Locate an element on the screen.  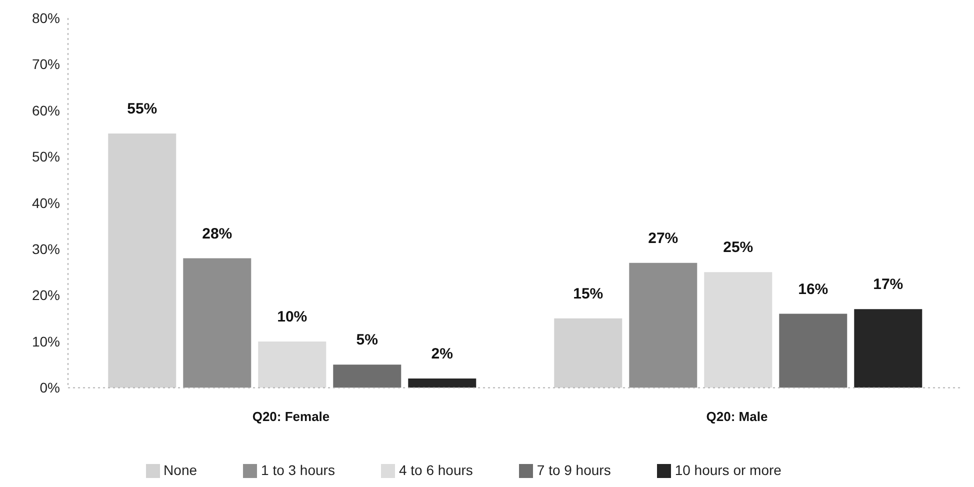
y-tick-label: 20% is located at coordinates (46, 295).